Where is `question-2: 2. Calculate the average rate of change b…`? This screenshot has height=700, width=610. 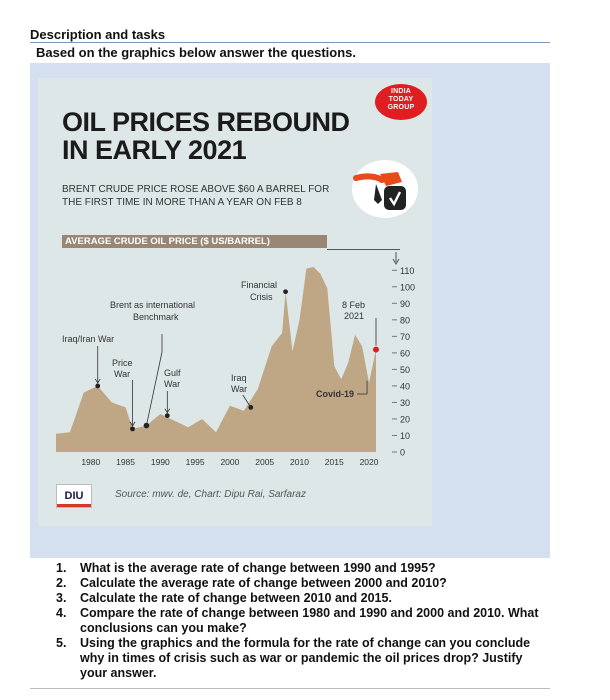 question-2: 2. Calculate the average rate of change b… is located at coordinates (251, 583).